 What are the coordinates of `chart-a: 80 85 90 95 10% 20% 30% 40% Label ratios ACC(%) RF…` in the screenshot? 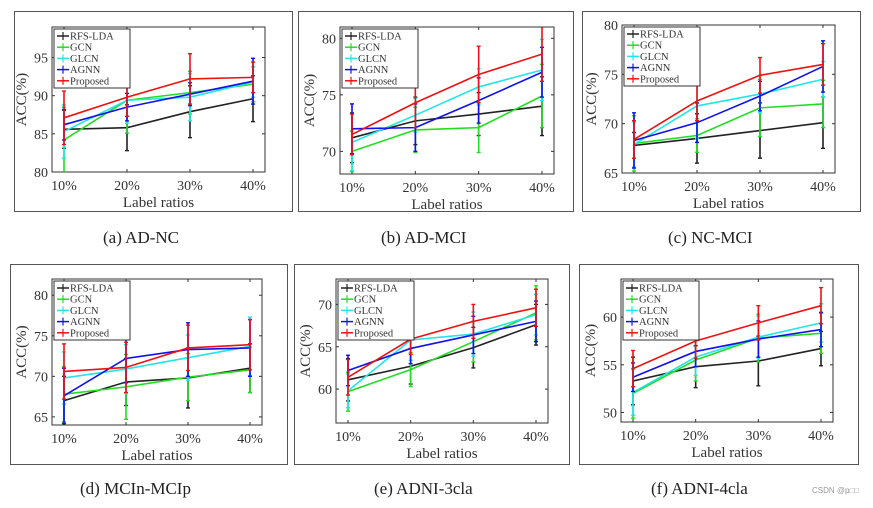 It's located at (153, 111).